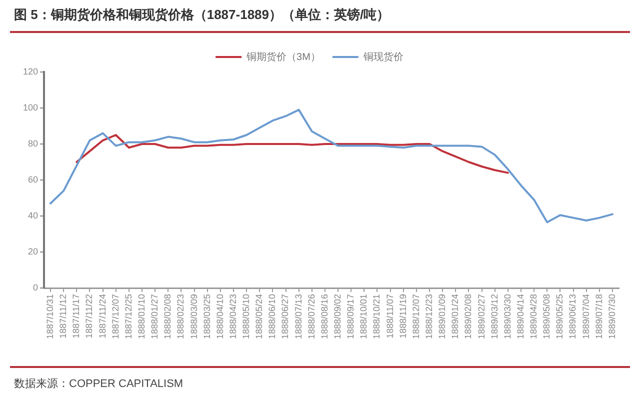 The width and height of the screenshot is (640, 400). I want to click on x-tick-label: 1888/03/25, so click(207, 317).